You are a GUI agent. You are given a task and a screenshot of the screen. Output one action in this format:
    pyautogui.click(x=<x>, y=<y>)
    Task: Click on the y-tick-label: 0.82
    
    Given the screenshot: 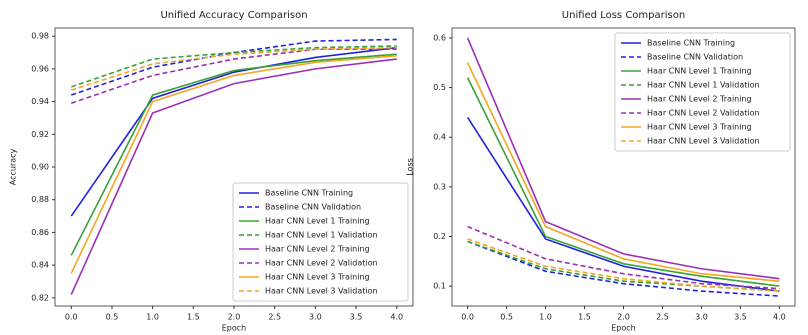 What is the action you would take?
    pyautogui.click(x=40, y=297)
    